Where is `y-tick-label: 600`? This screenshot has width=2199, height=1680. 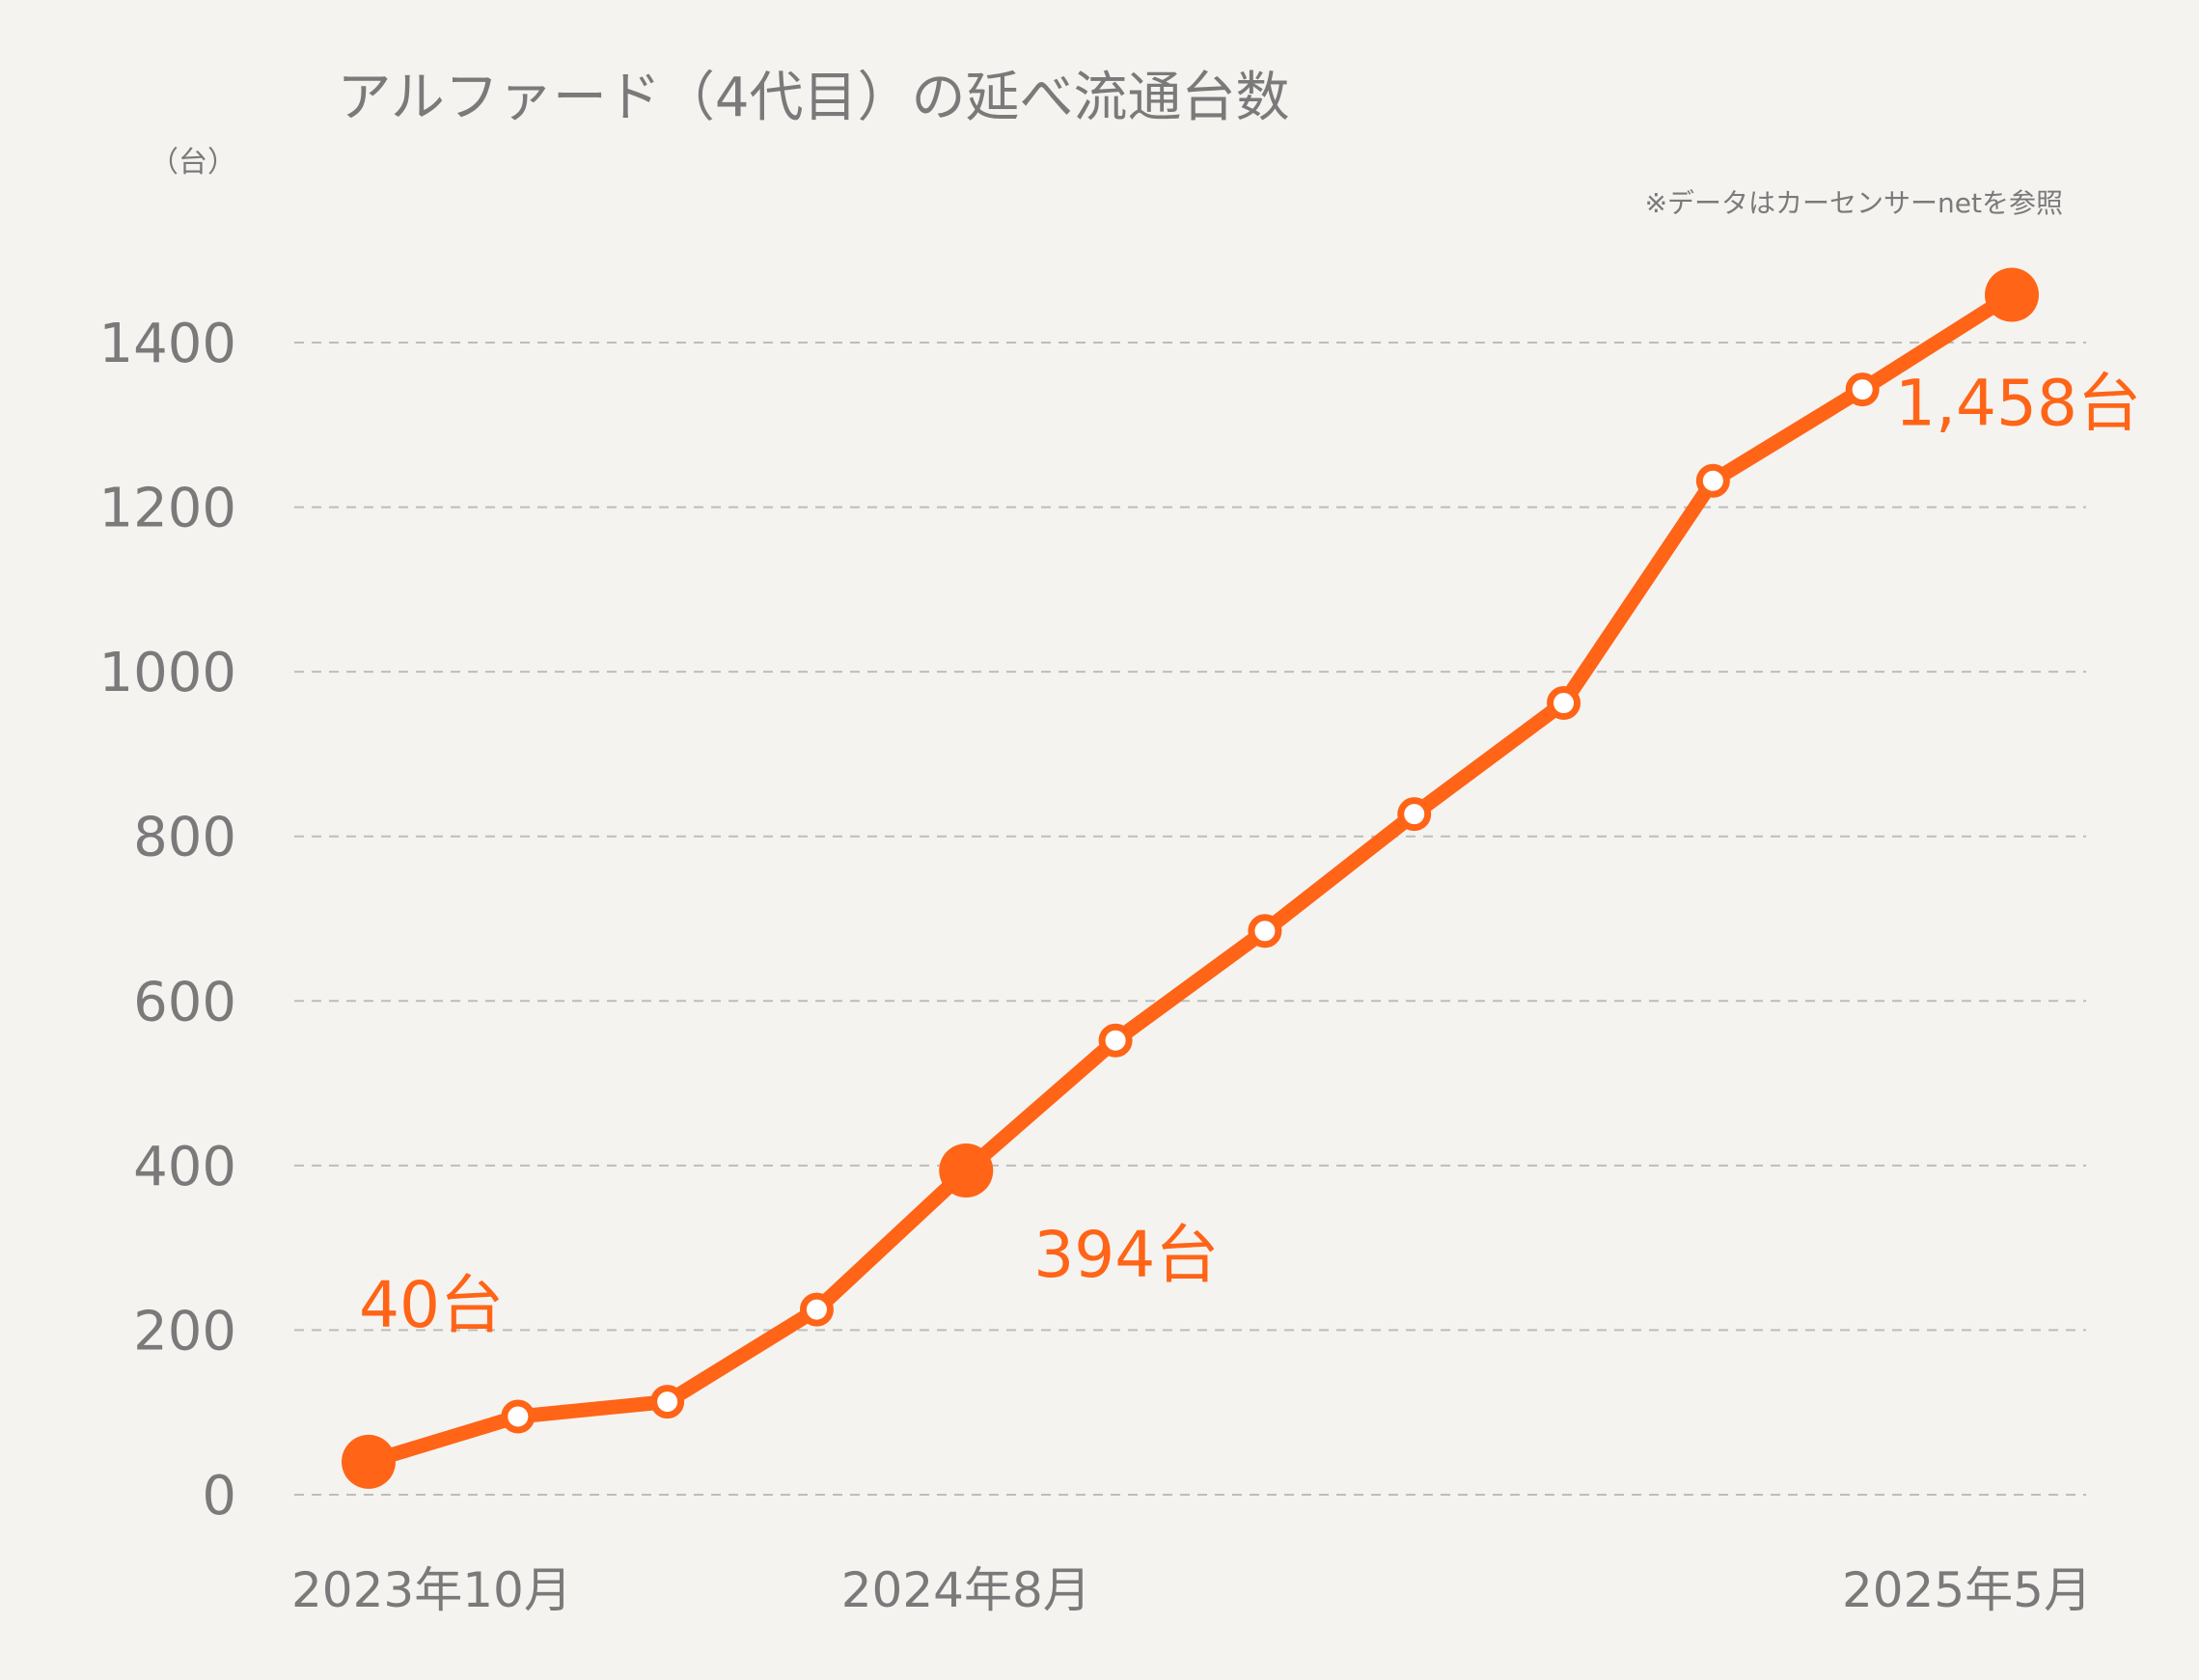
y-tick-label: 600 is located at coordinates (184, 1002).